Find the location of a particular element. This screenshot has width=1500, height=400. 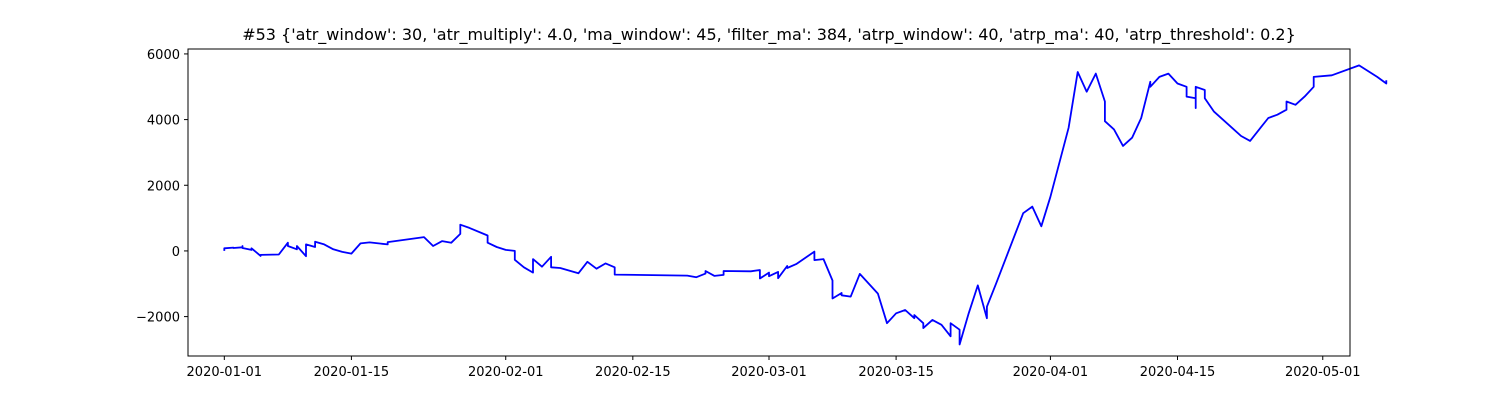

y-axis: 6000 4000 2000 0 −2000 is located at coordinates (162, 187).